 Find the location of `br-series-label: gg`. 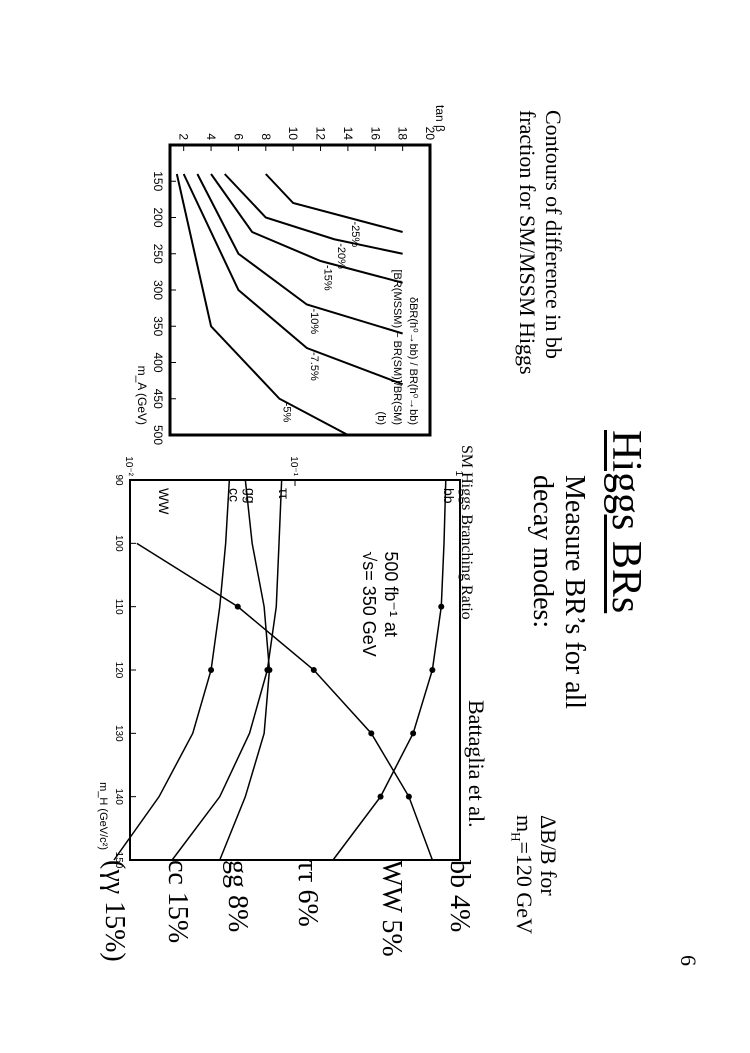

br-series-label: gg is located at coordinates (250, 496).